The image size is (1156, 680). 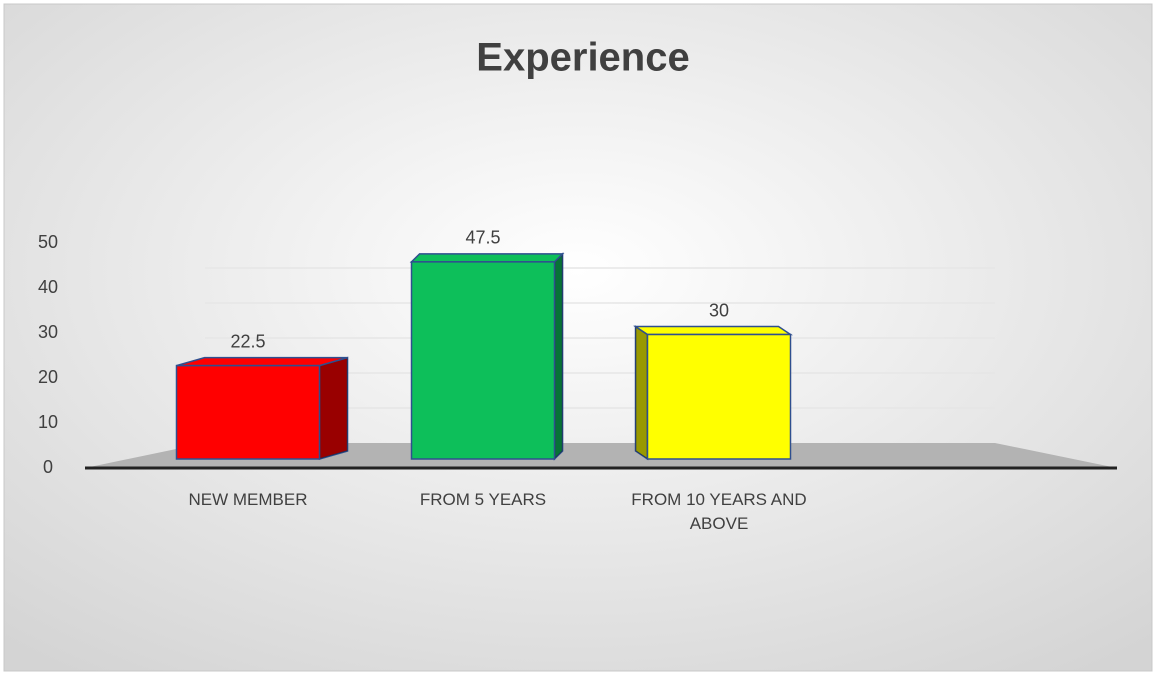 I want to click on y-tick-label: 50, so click(x=48, y=242).